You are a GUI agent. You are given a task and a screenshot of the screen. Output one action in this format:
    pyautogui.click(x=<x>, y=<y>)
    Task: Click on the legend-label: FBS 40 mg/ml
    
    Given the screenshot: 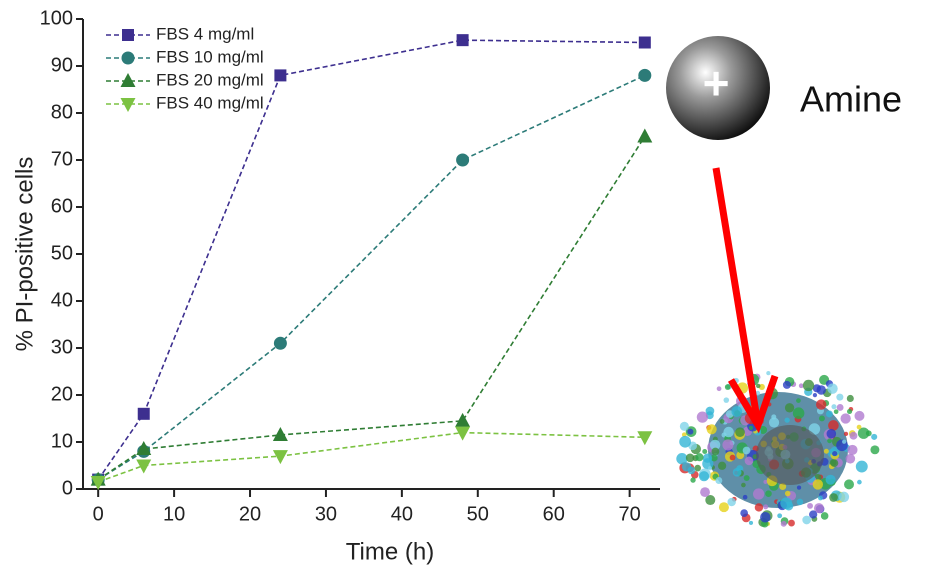 What is the action you would take?
    pyautogui.click(x=210, y=102)
    